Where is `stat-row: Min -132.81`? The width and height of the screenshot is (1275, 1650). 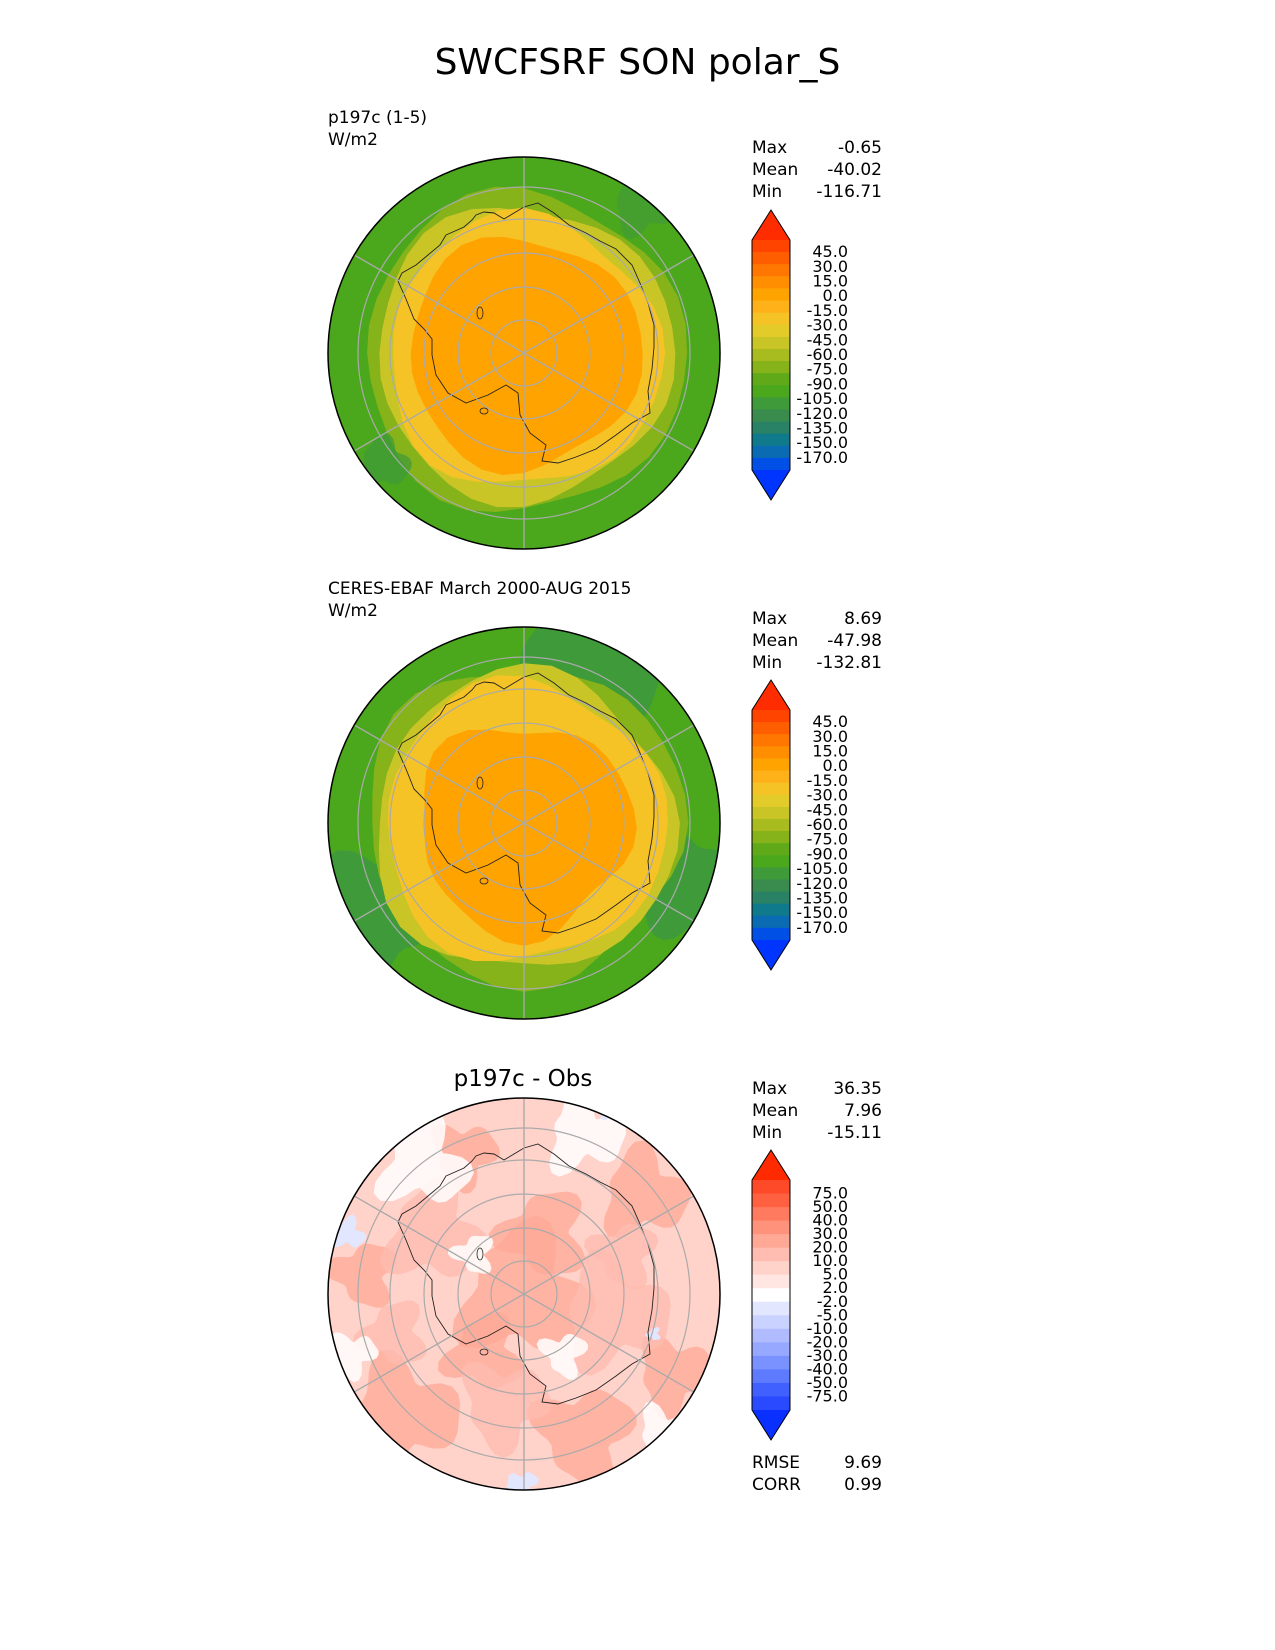
stat-row: Min -132.81 is located at coordinates (817, 663).